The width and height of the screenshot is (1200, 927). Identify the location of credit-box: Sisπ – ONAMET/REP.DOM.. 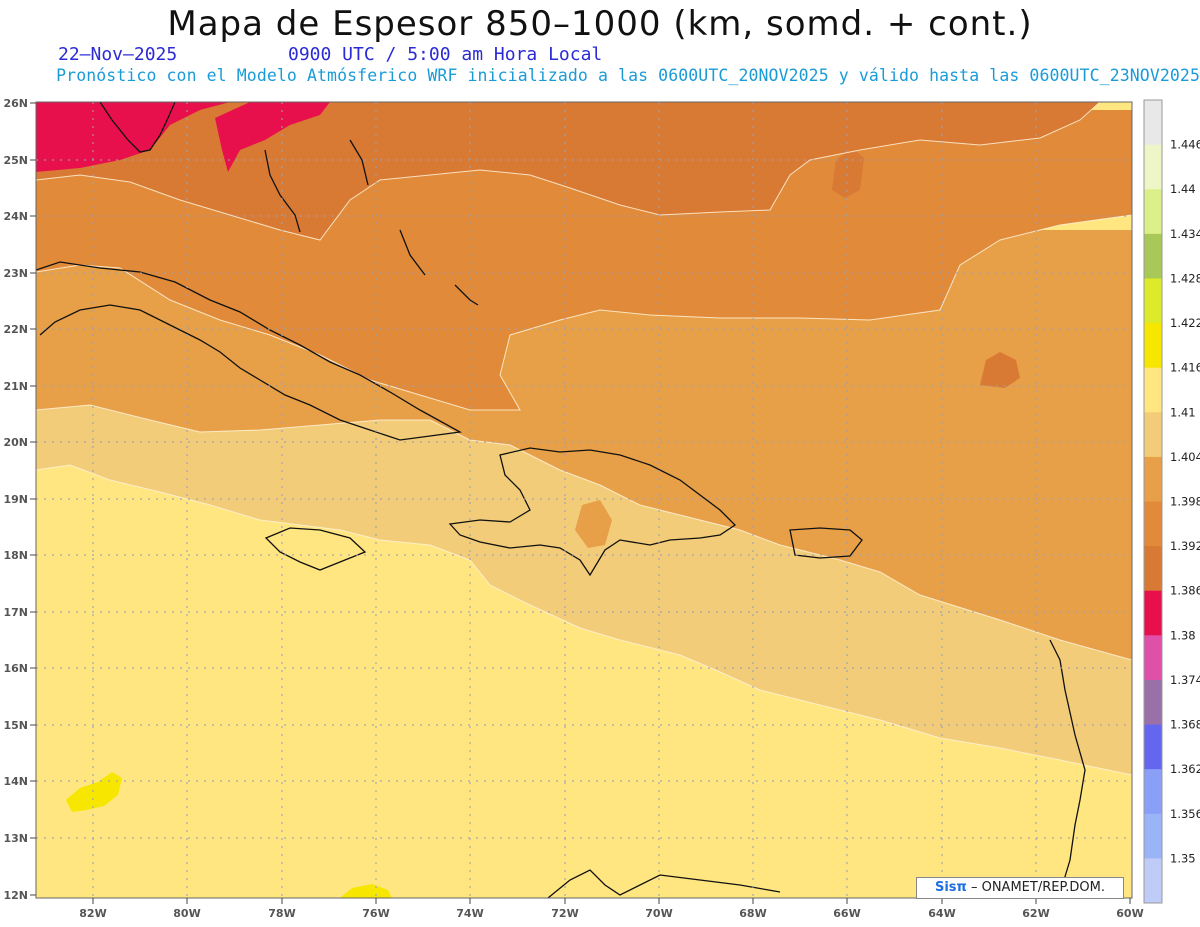
(1020, 888).